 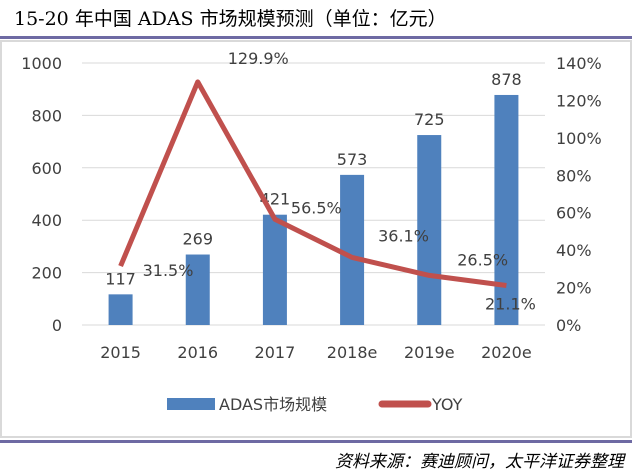 I want to click on bar-data-label: 725, so click(x=429, y=119).